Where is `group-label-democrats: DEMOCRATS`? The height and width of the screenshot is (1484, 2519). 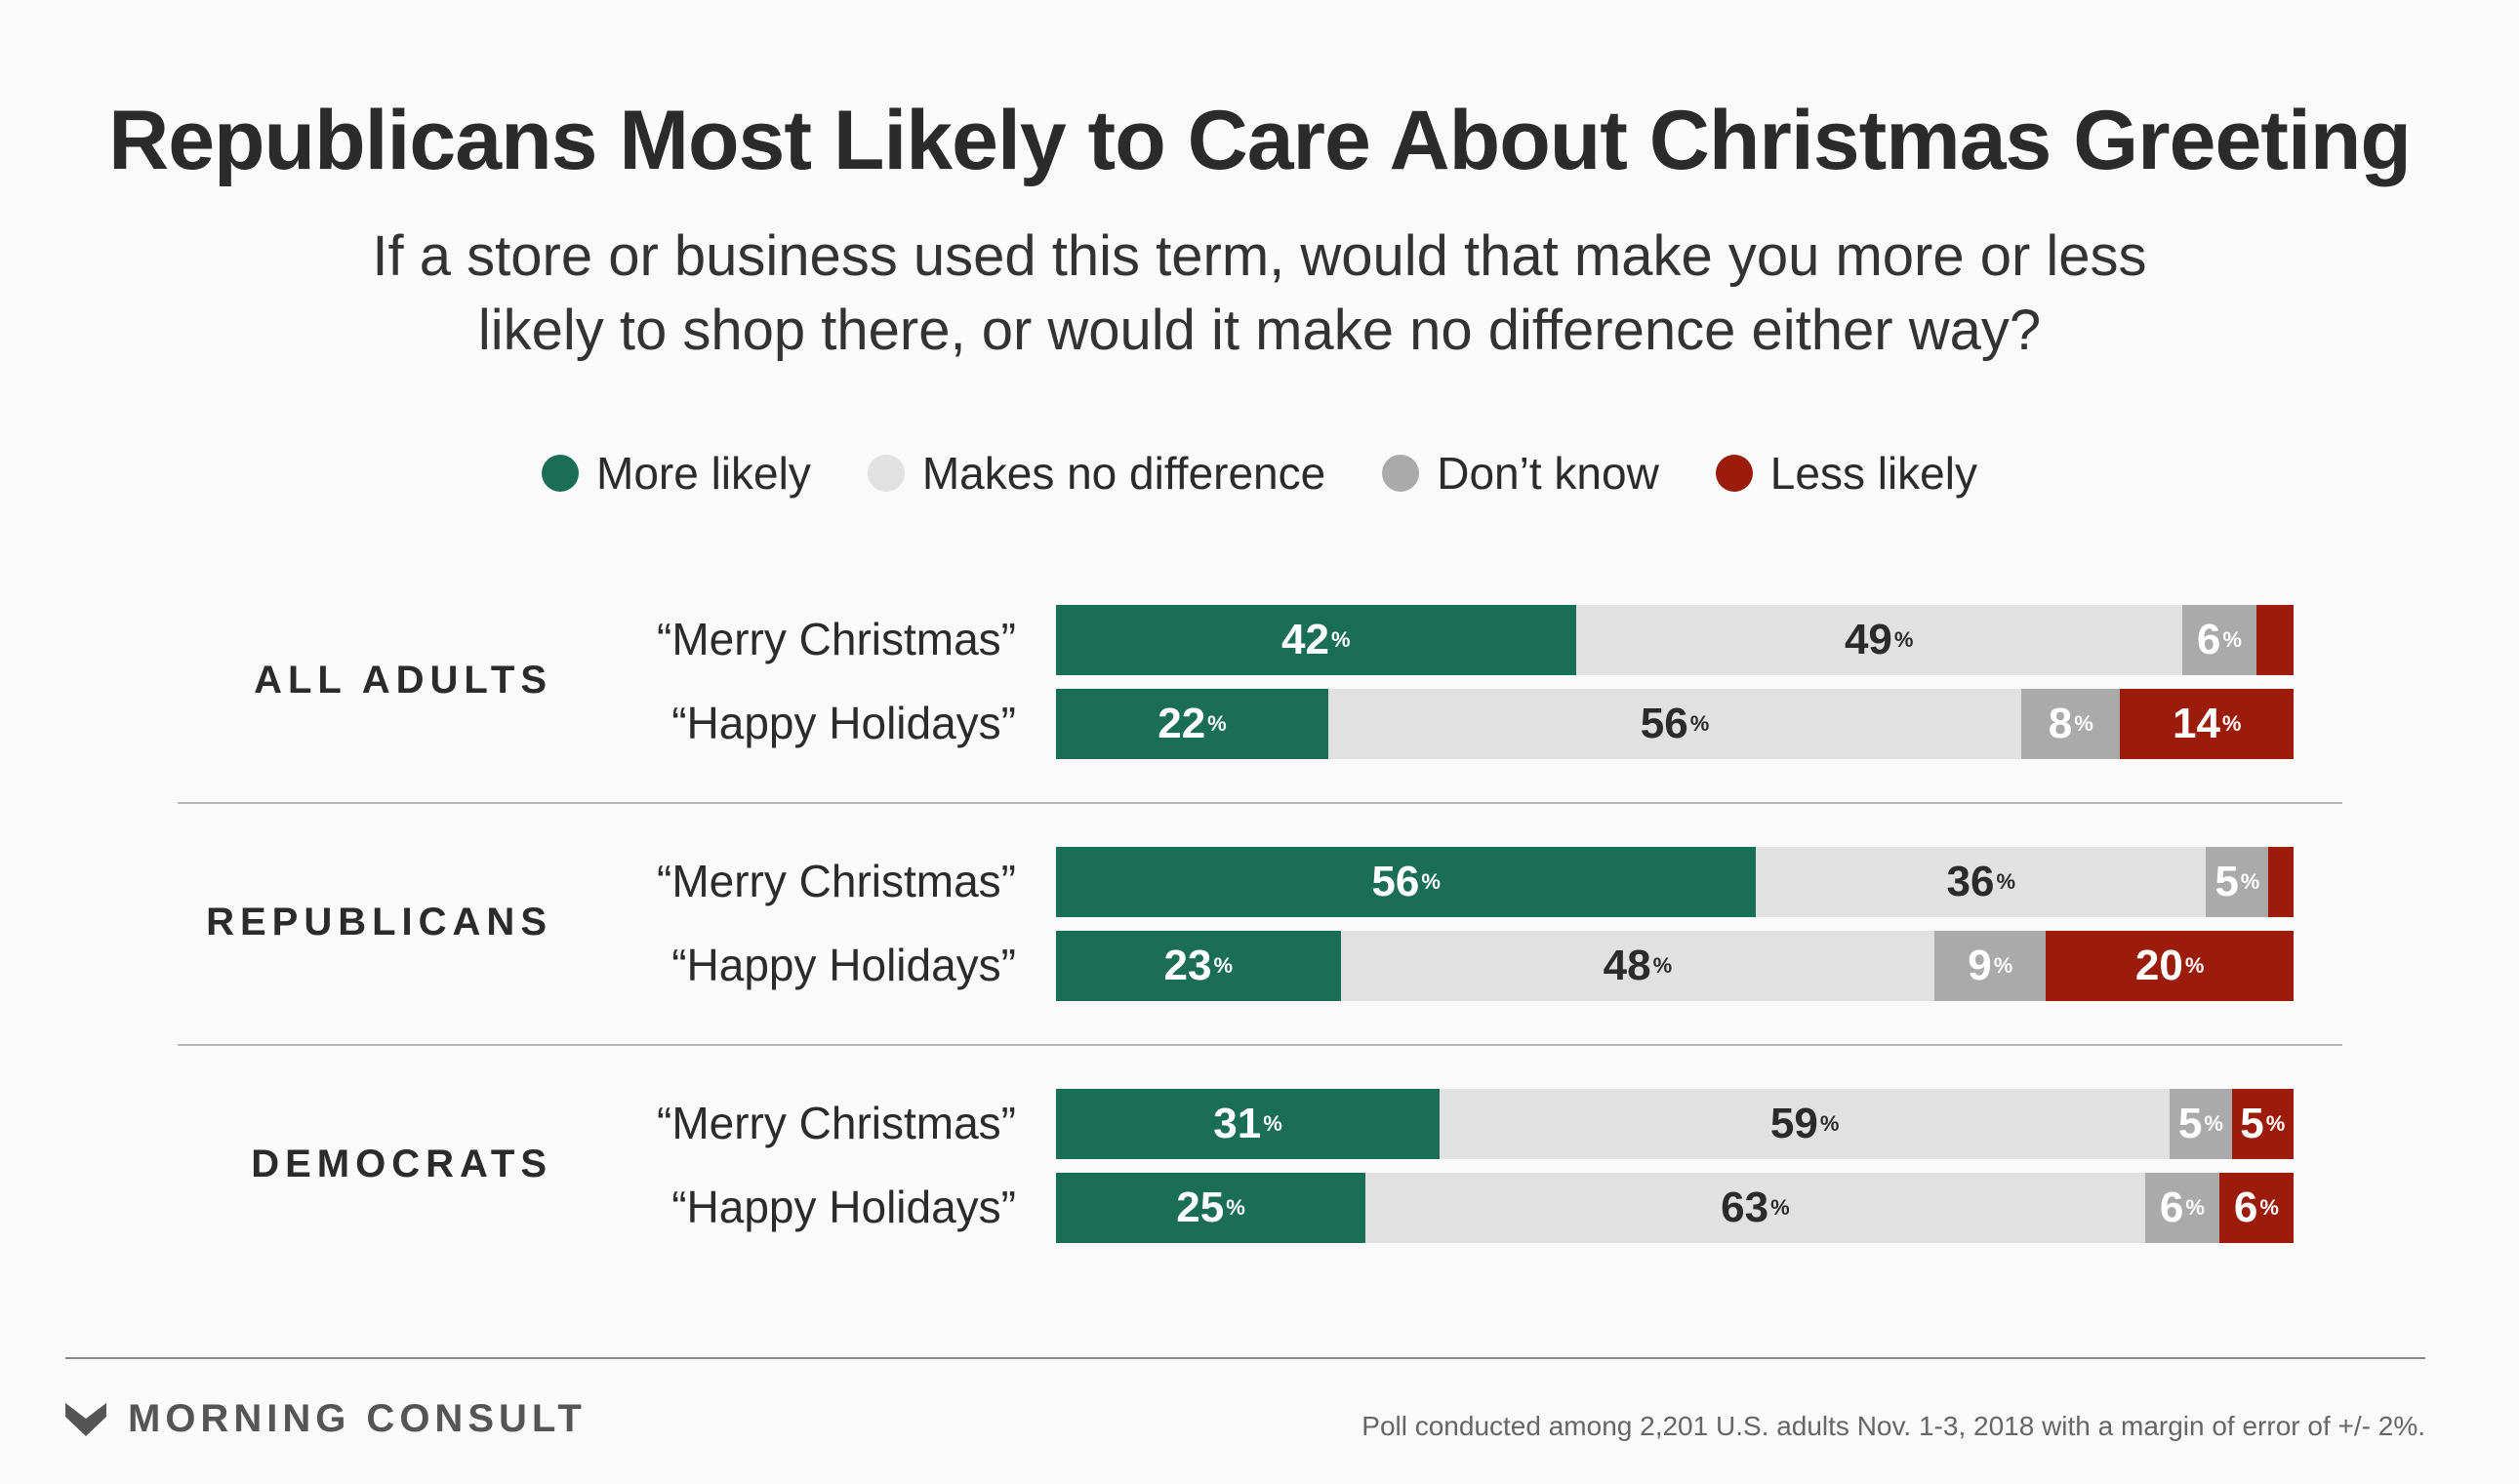 group-label-democrats: DEMOCRATS is located at coordinates (401, 1164).